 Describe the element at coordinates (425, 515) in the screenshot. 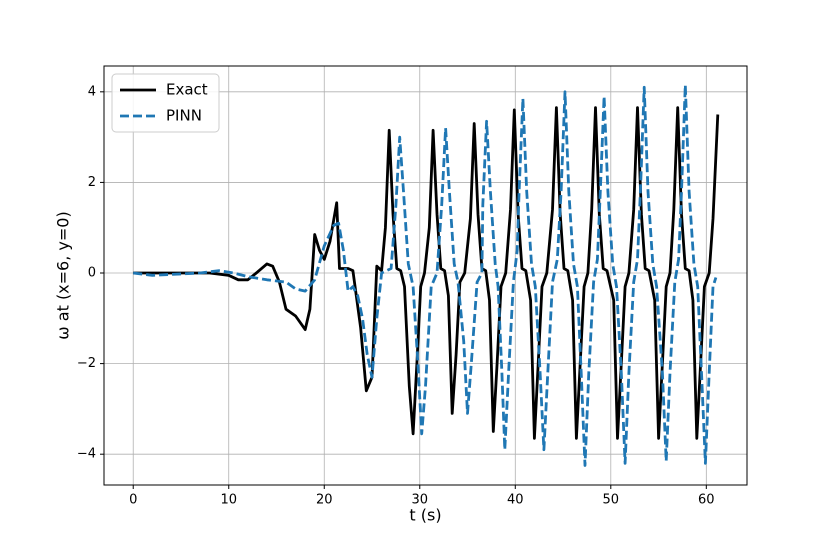

I see `x-axis-label: t (s)` at that location.